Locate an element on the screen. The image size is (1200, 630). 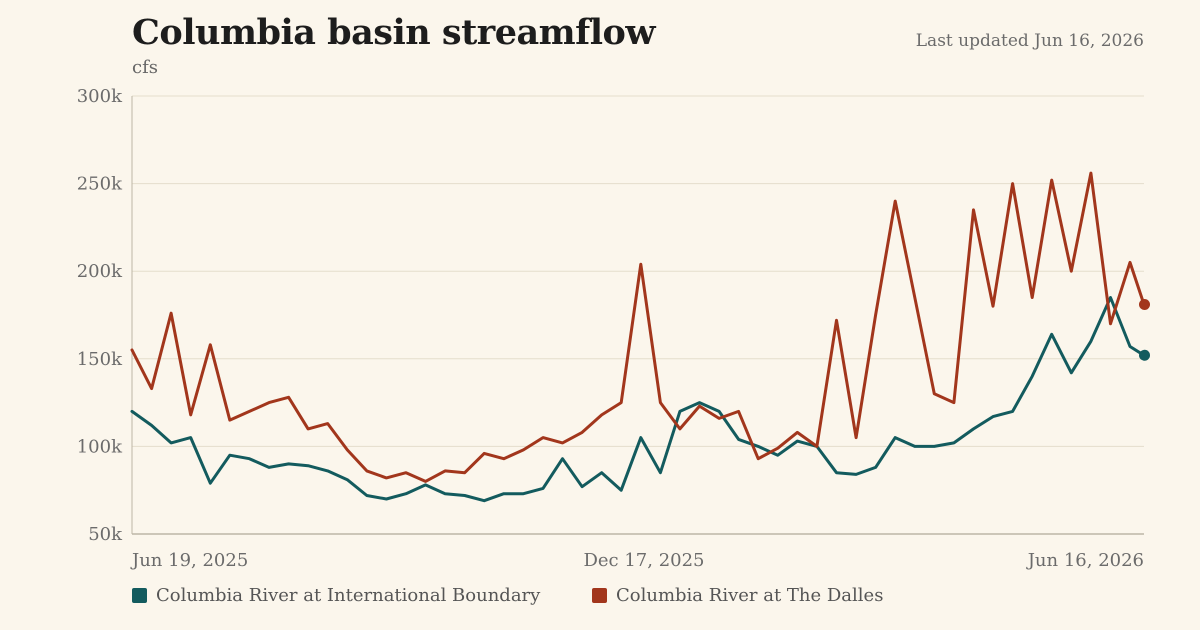
y-tick-label: 100k is located at coordinates (100, 446).